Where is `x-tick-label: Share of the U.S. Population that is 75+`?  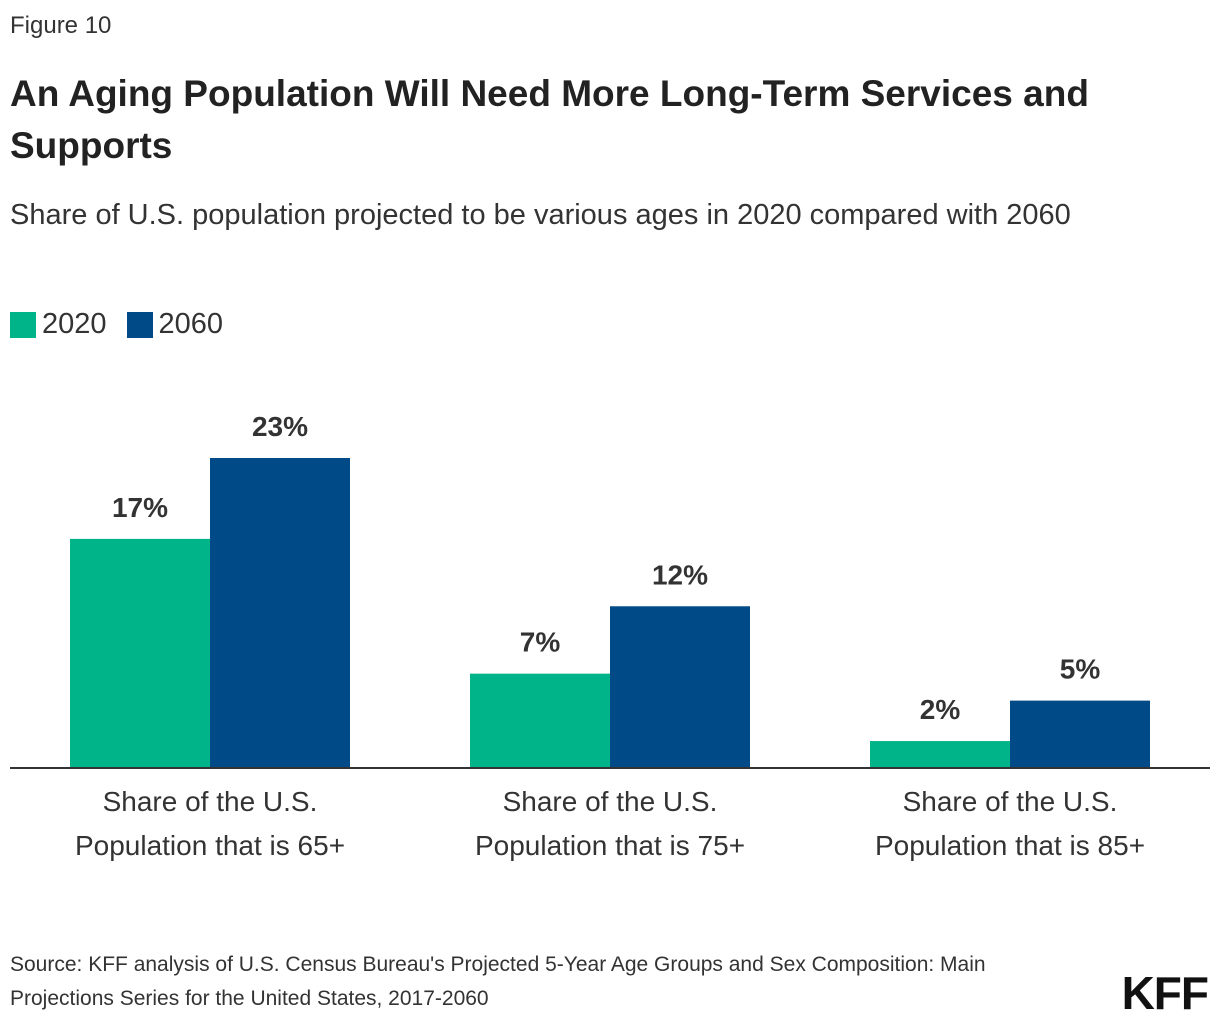 x-tick-label: Share of the U.S. Population that is 75+ is located at coordinates (610, 823).